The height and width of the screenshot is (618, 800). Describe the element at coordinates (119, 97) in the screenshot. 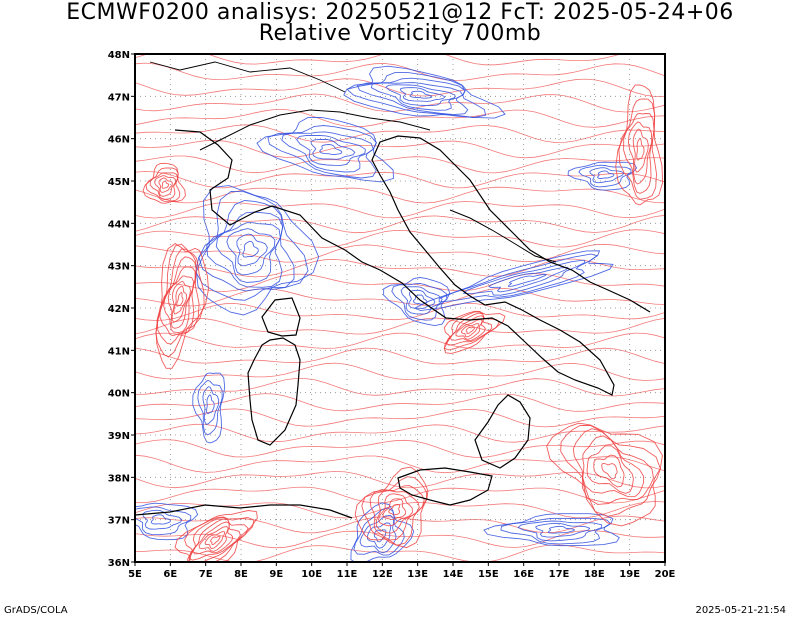

I see `lat-tick-label: 47N` at that location.